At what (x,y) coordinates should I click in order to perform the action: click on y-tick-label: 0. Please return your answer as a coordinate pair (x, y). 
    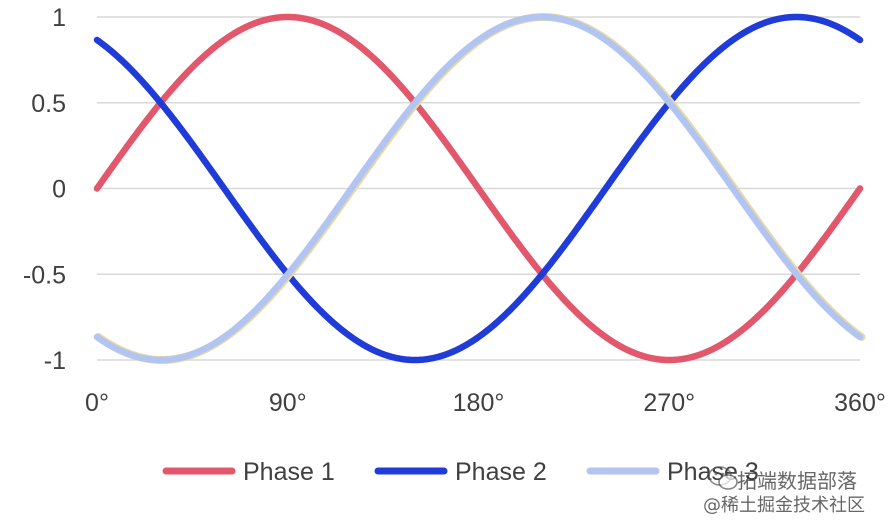
    Looking at the image, I should click on (59, 190).